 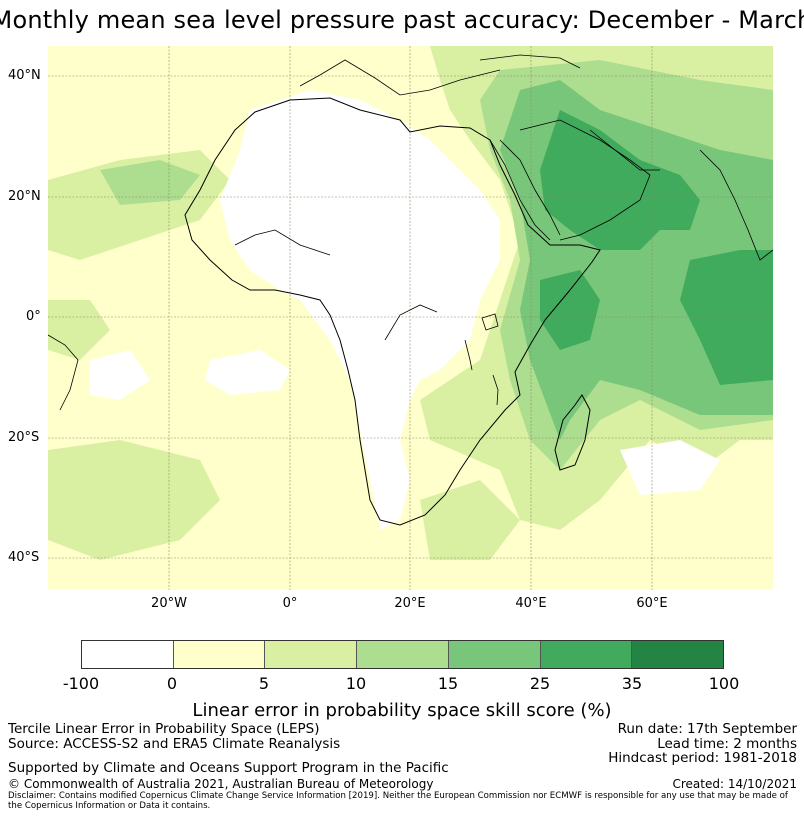 I want to click on lon-label-60e: 60°E, so click(x=652, y=603).